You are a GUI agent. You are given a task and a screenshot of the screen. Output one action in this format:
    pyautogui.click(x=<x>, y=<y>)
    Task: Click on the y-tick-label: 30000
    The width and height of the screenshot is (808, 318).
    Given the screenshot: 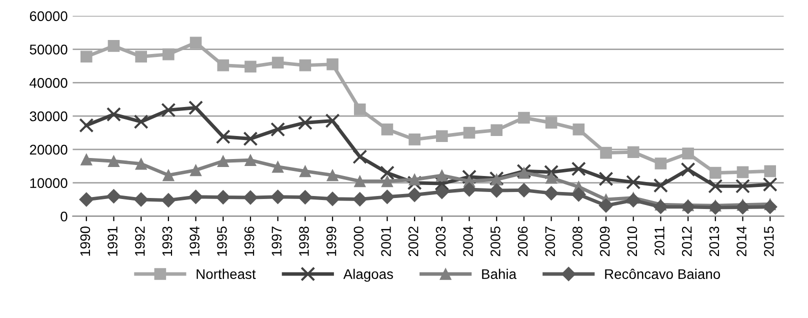 What is the action you would take?
    pyautogui.click(x=49, y=116)
    